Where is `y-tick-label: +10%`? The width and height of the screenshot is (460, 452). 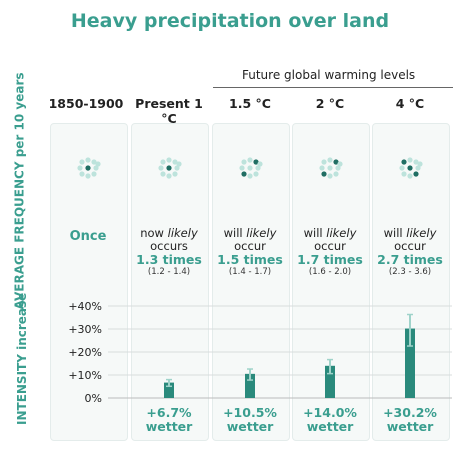
y-tick-label: +10% is located at coordinates (85, 375).